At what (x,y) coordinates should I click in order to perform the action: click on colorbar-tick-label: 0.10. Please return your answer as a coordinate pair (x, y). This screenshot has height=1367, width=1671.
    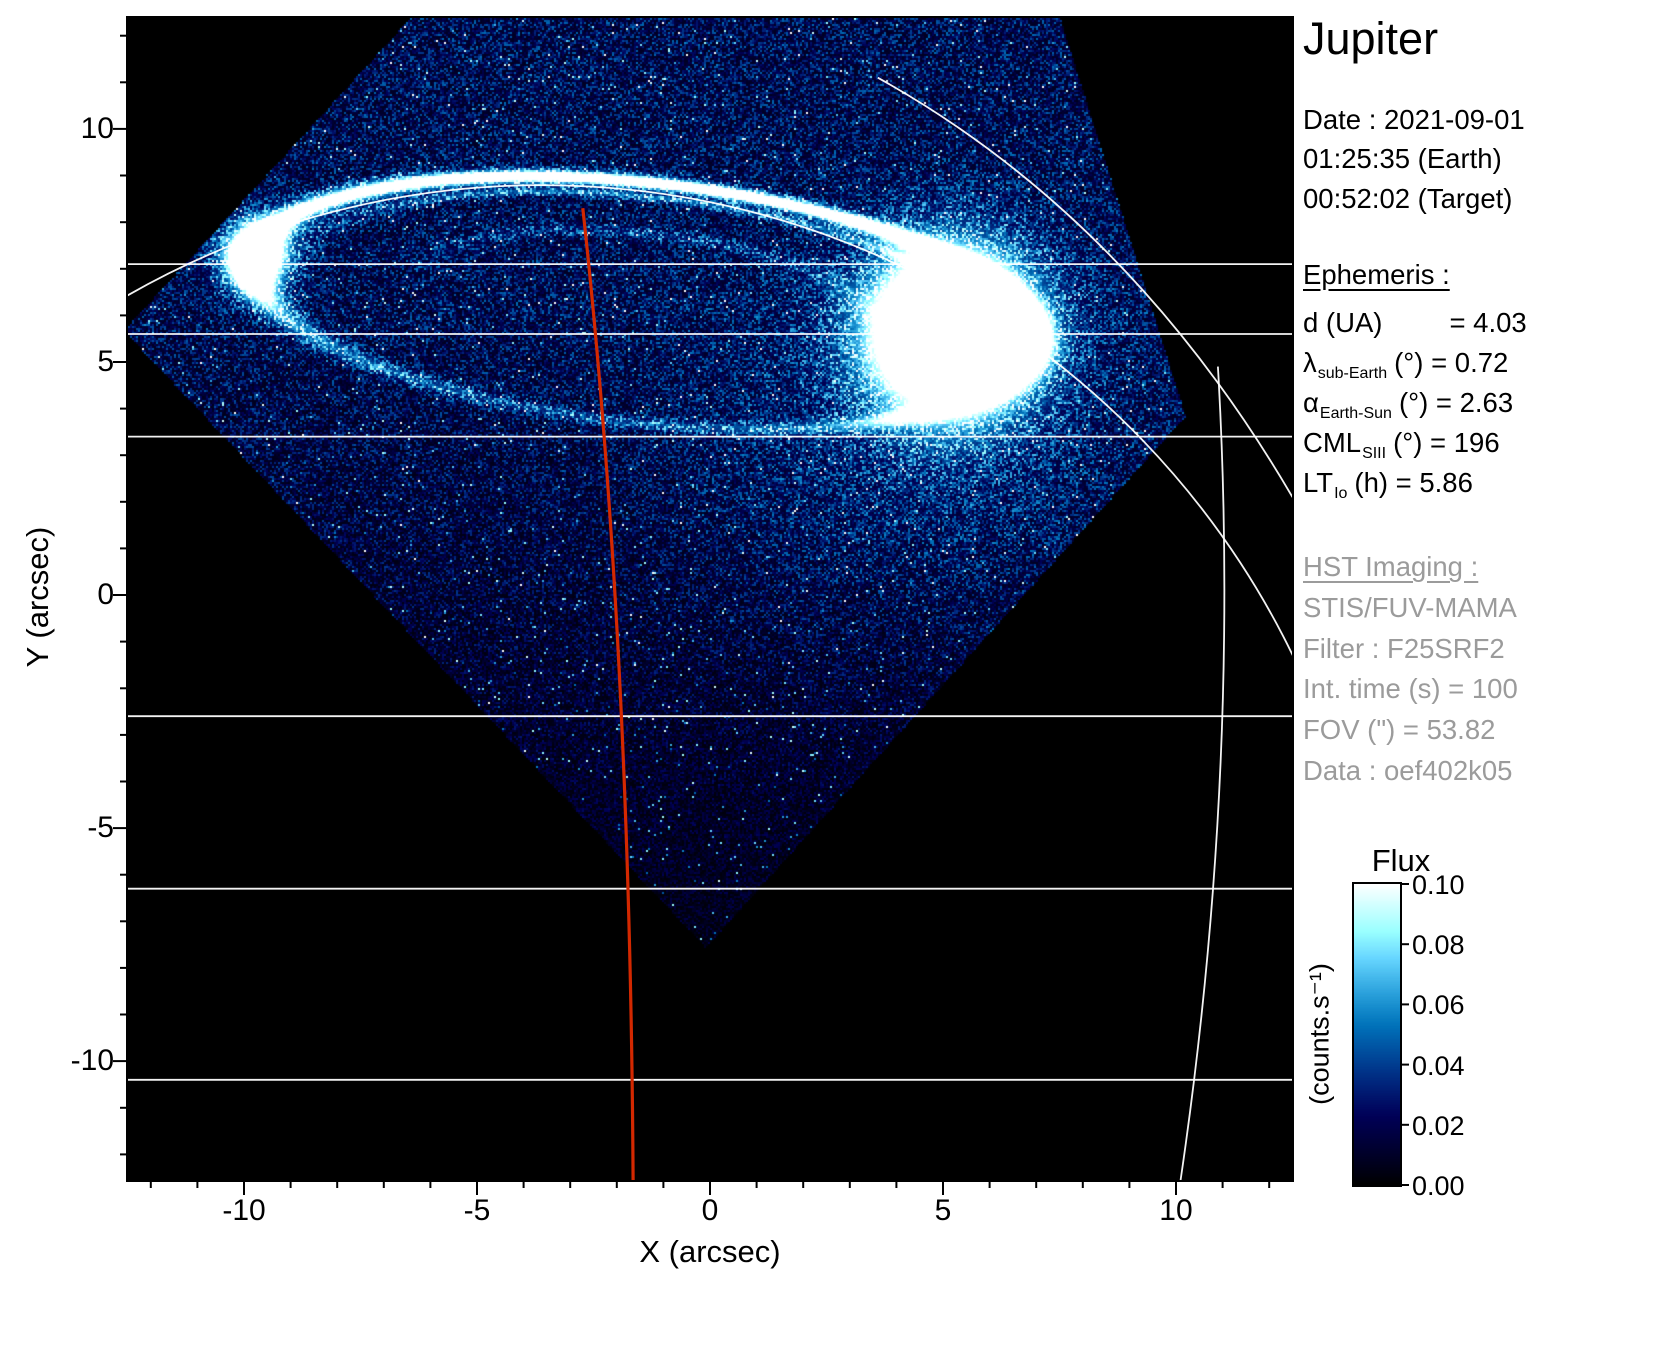
    Looking at the image, I should click on (1438, 885).